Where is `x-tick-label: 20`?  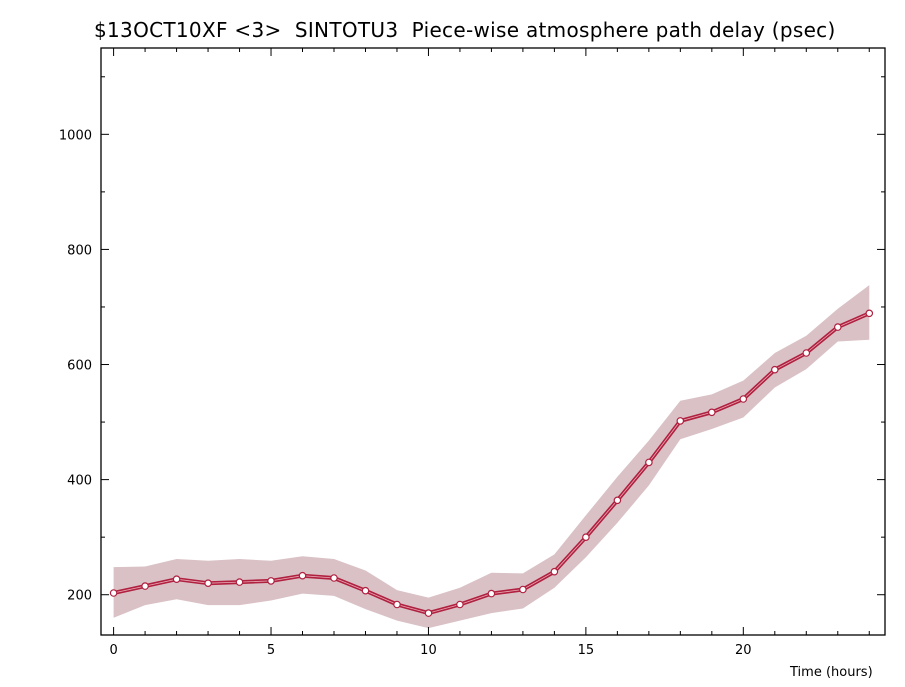
x-tick-label: 20 is located at coordinates (743, 650).